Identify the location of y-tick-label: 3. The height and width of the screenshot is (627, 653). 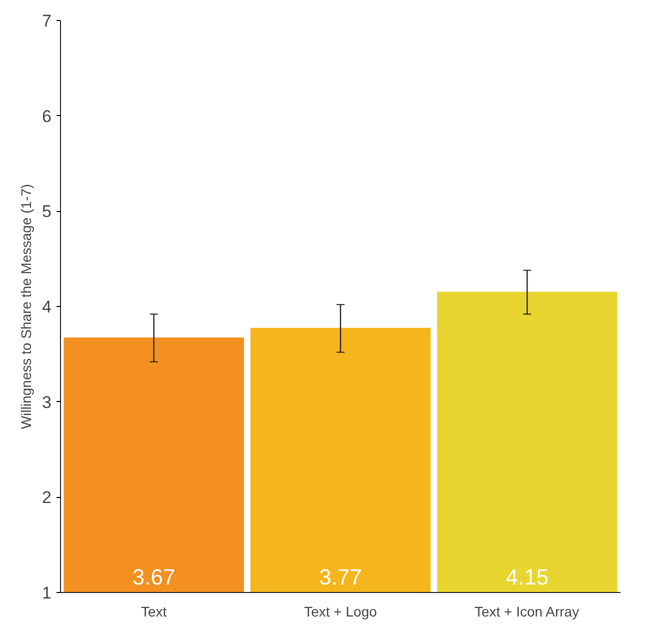
(47, 402).